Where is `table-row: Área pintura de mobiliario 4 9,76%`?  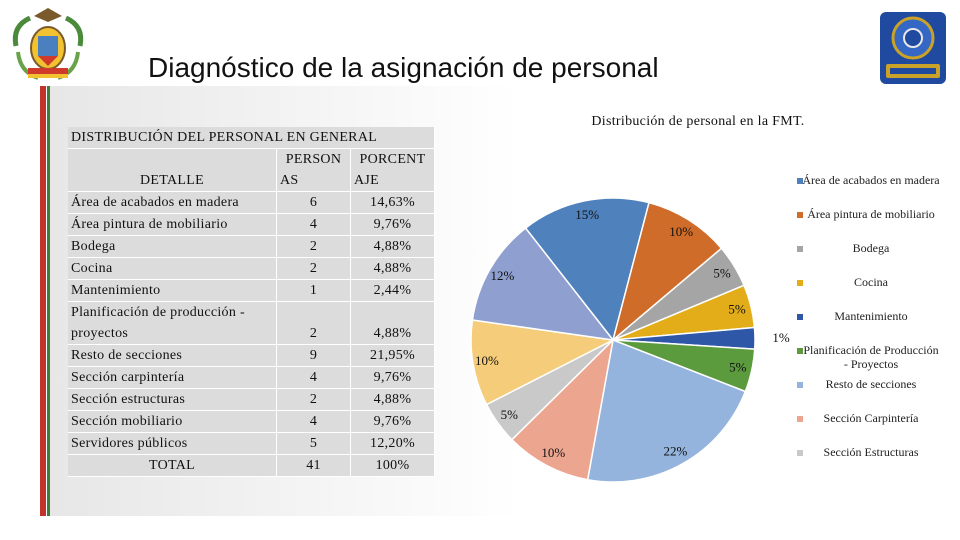
table-row: Área pintura de mobiliario 4 9,76% is located at coordinates (251, 225).